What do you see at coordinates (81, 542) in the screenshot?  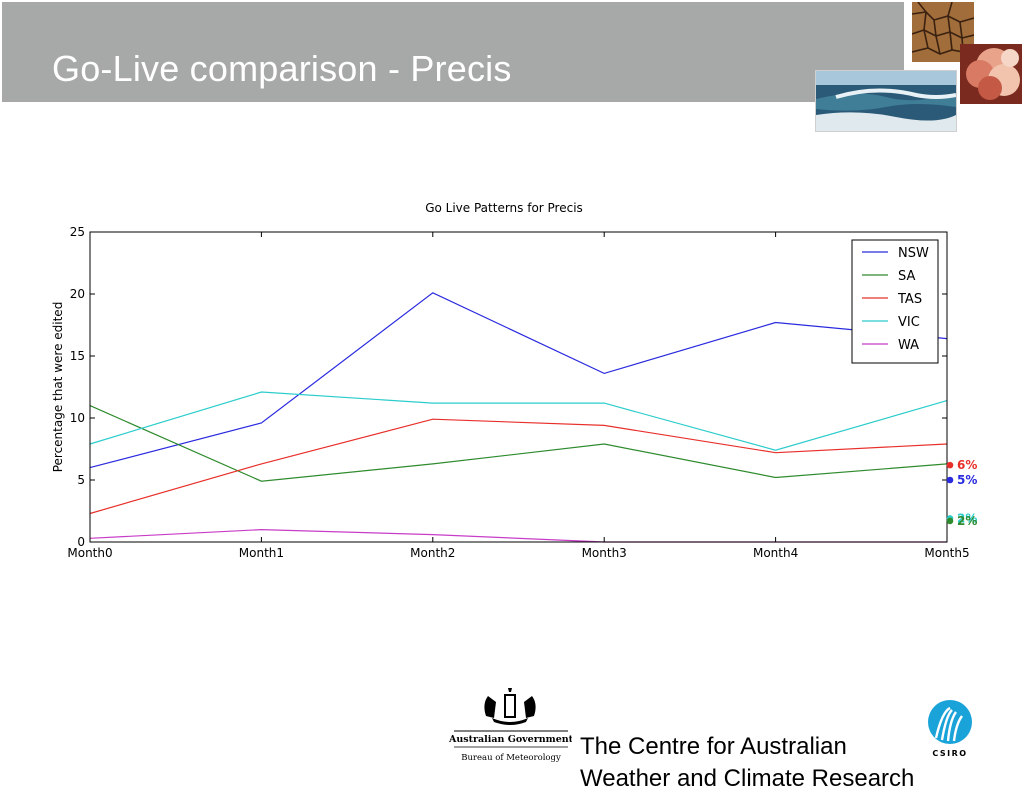 I see `y-tick-label: 0` at bounding box center [81, 542].